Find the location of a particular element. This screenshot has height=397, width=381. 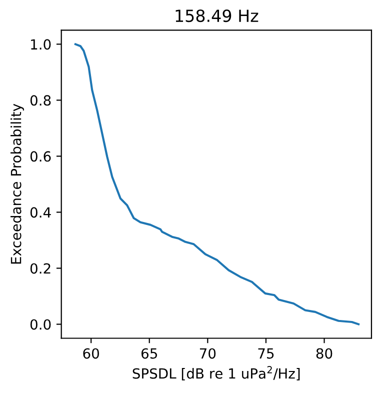

y-tick-label: 0.8 is located at coordinates (40, 100).